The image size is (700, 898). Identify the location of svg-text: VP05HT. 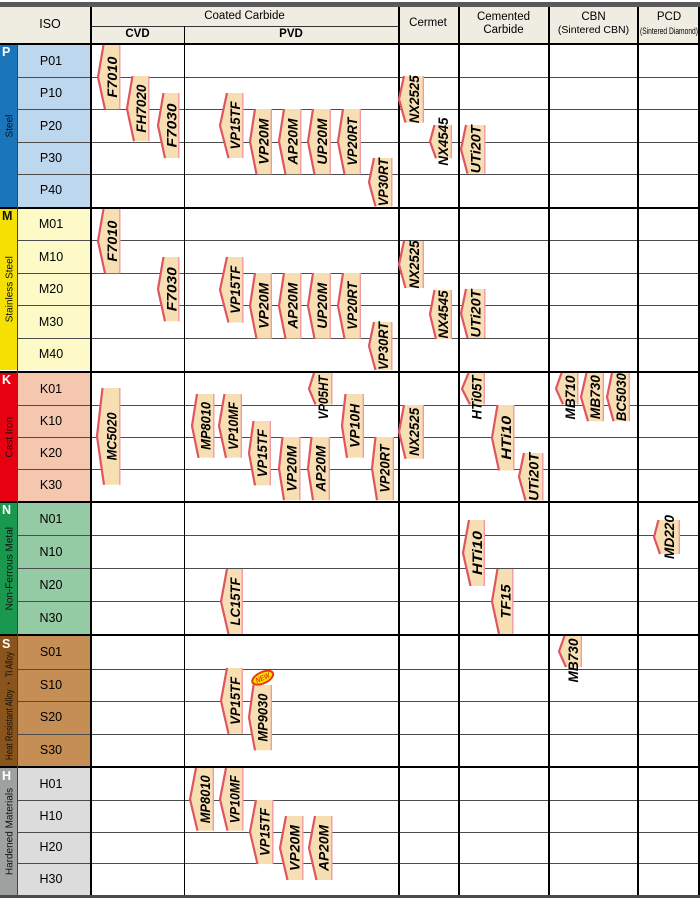
(323, 397).